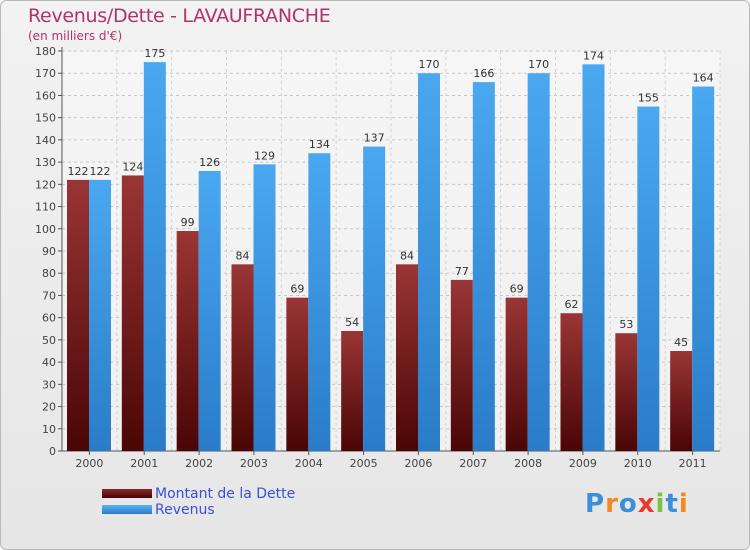  Describe the element at coordinates (225, 494) in the screenshot. I see `legend-label-debt: Montant de la Dette` at that location.